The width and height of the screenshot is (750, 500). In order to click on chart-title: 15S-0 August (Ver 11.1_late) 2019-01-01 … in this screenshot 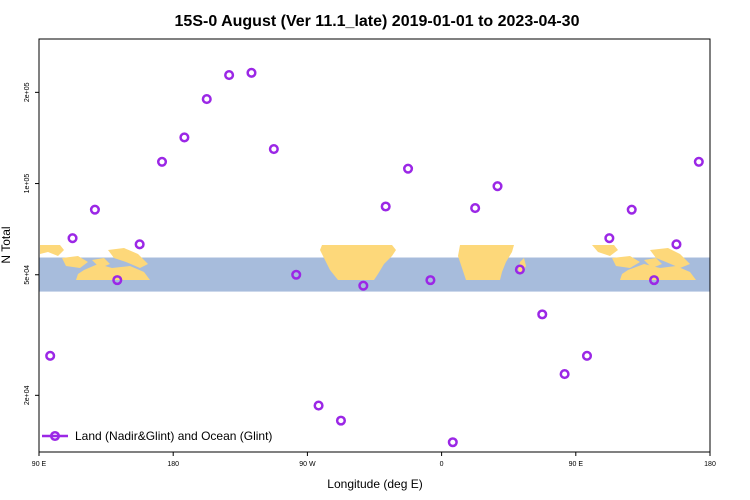, I will do `click(377, 21)`.